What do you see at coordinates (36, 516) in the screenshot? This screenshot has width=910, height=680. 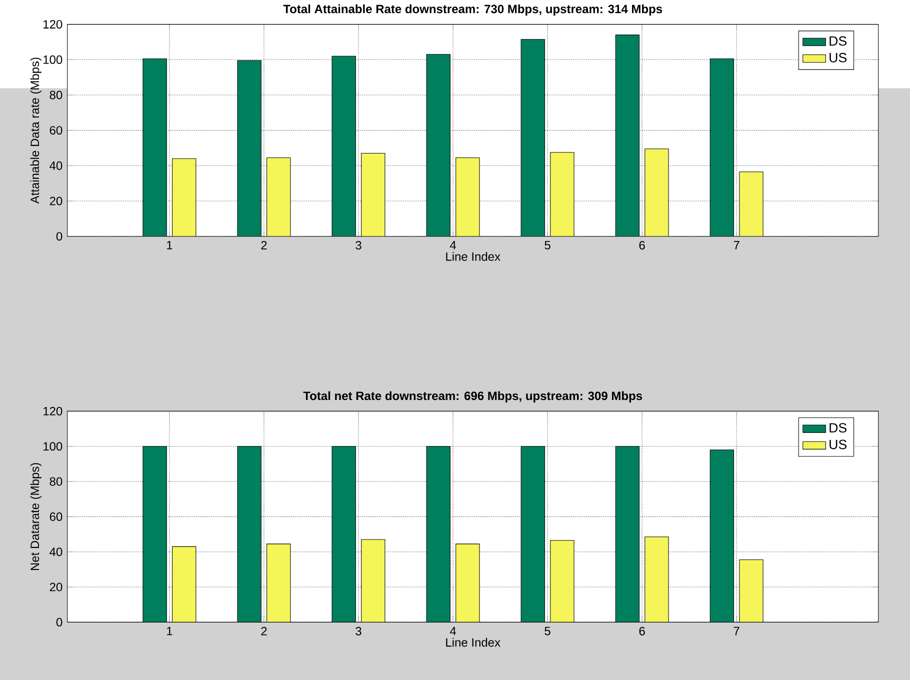 I see `y-axis-title: Net Datarate (Mbps)` at bounding box center [36, 516].